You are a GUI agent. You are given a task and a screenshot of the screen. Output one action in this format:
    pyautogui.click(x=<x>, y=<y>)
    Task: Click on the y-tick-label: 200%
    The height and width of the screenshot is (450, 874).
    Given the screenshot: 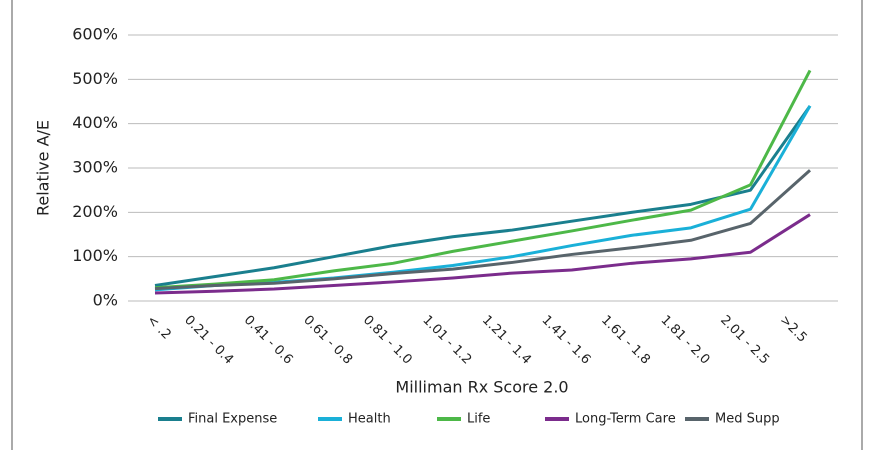 What is the action you would take?
    pyautogui.click(x=95, y=211)
    